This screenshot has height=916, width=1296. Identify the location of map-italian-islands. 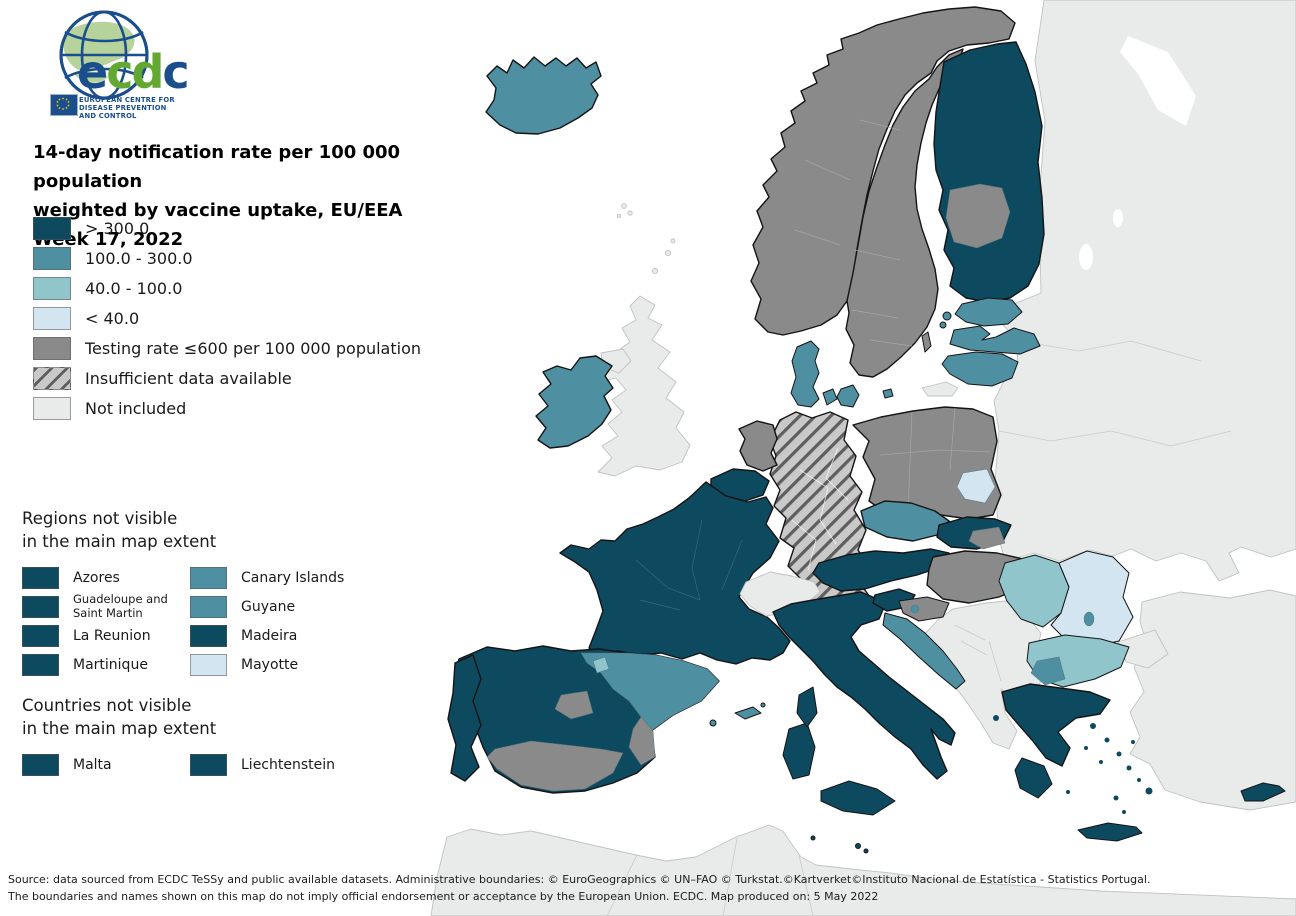
(839, 844).